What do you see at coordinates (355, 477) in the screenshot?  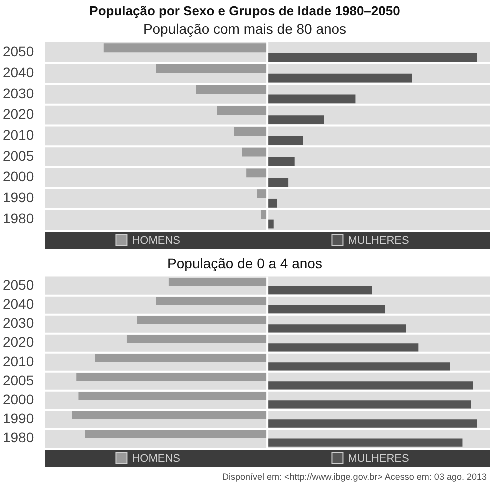 I see `text: Disponível em: <http://www.ibge.gov.br> Acesso em: 03 ago. 2013` at bounding box center [355, 477].